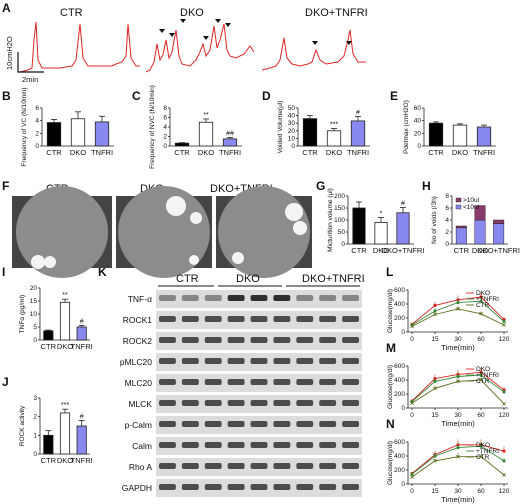  I want to click on y-tick-label: 10, so click(34, 314).